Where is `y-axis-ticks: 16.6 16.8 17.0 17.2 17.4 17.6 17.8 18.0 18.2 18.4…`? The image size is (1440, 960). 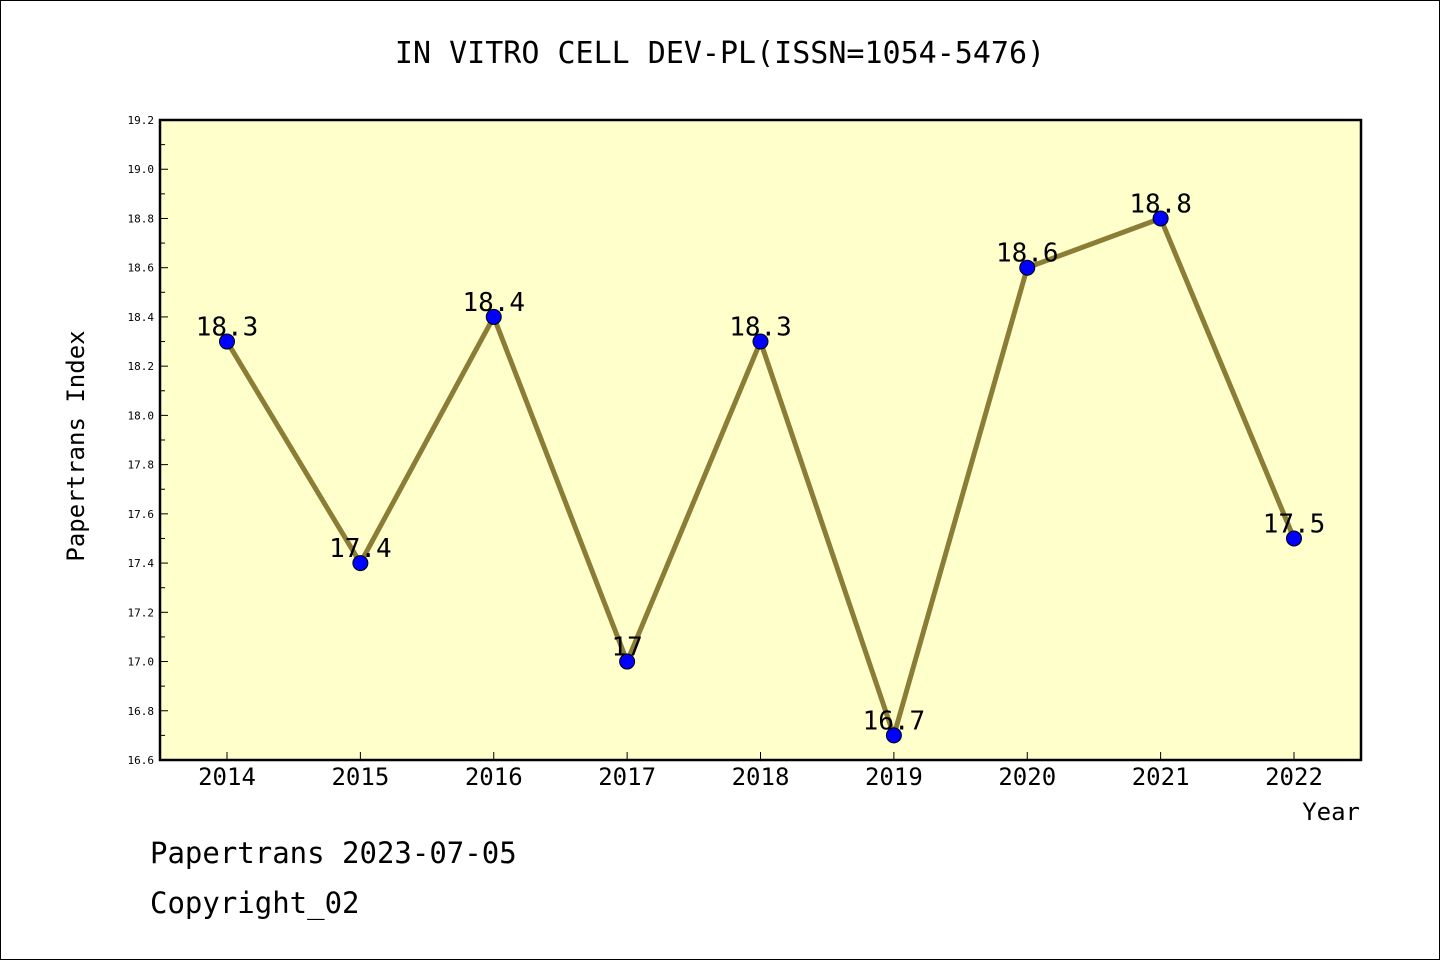
y-axis-ticks: 16.6 16.8 17.0 17.2 17.4 17.6 17.8 18.0 18.2 18.4… is located at coordinates (148, 440).